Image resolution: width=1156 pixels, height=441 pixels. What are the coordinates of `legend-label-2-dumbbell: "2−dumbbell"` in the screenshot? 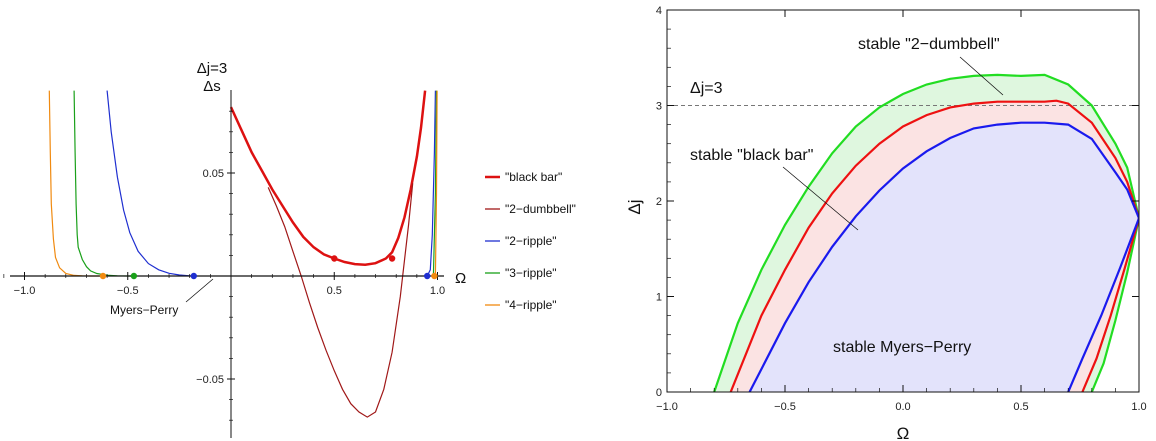 It's located at (540, 209).